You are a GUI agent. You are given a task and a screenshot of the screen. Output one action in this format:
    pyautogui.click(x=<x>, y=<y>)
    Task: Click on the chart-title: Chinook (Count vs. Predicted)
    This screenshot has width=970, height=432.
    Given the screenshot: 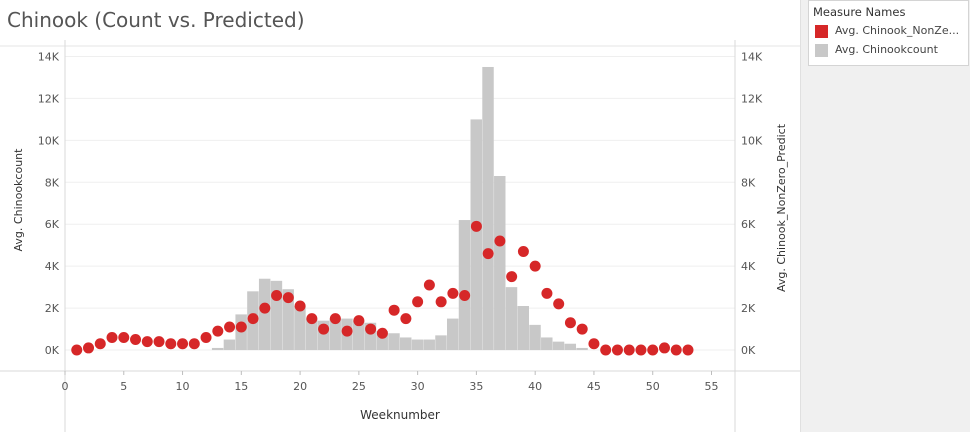 What is the action you would take?
    pyautogui.click(x=156, y=20)
    